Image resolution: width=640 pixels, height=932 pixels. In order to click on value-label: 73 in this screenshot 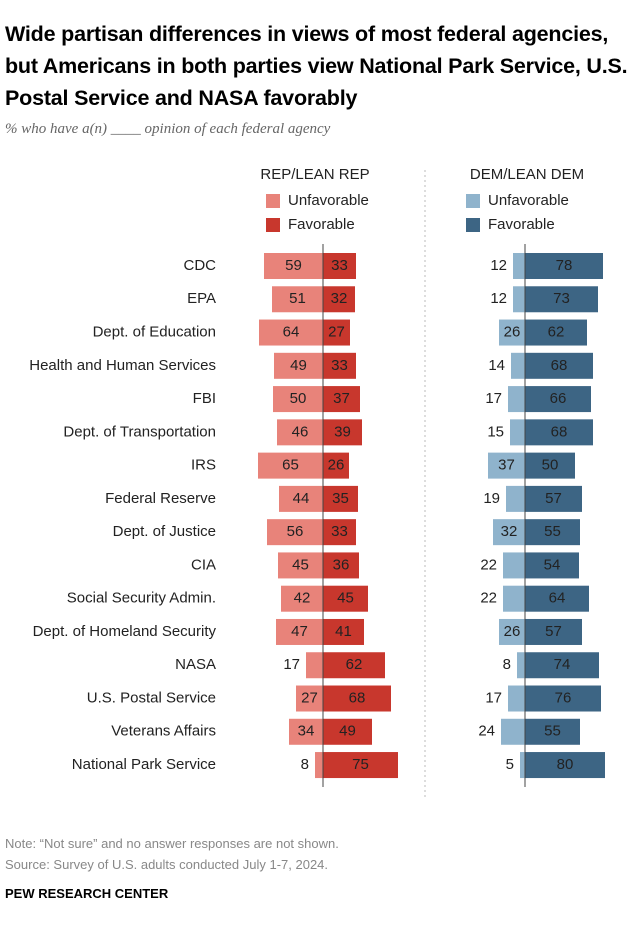, I will do `click(561, 298)`.